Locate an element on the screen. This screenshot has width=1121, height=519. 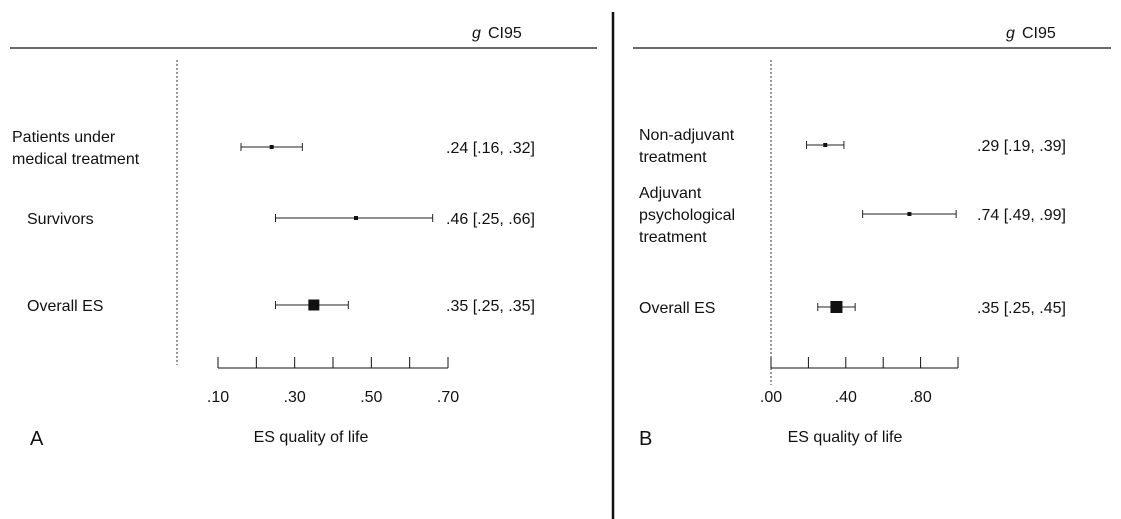
row-label: medical treatment is located at coordinates (76, 159).